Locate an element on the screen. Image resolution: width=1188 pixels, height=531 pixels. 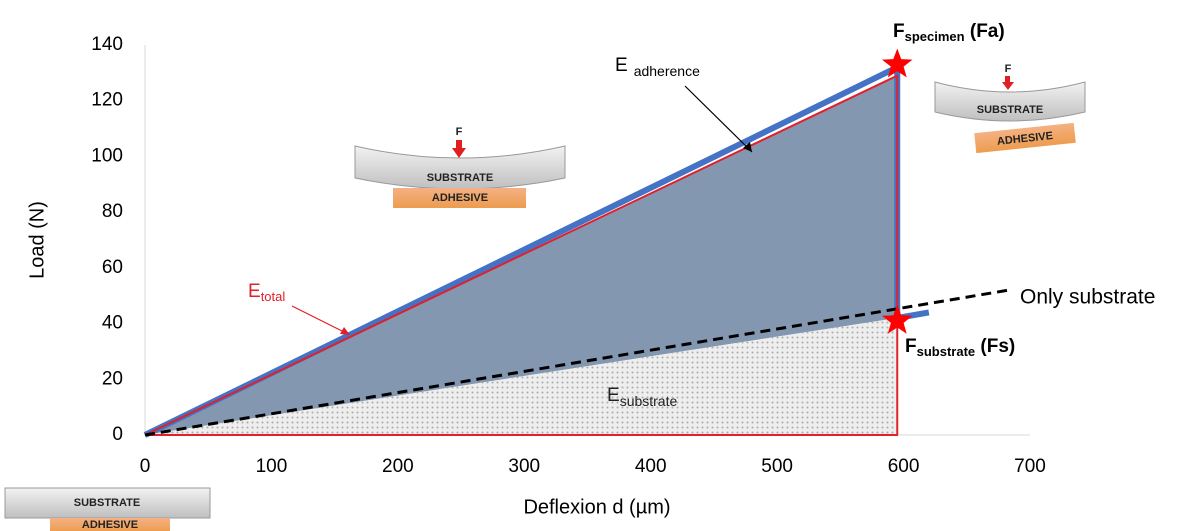
diagram: SUBSTRATE ADHESIVE is located at coordinates (107, 509).